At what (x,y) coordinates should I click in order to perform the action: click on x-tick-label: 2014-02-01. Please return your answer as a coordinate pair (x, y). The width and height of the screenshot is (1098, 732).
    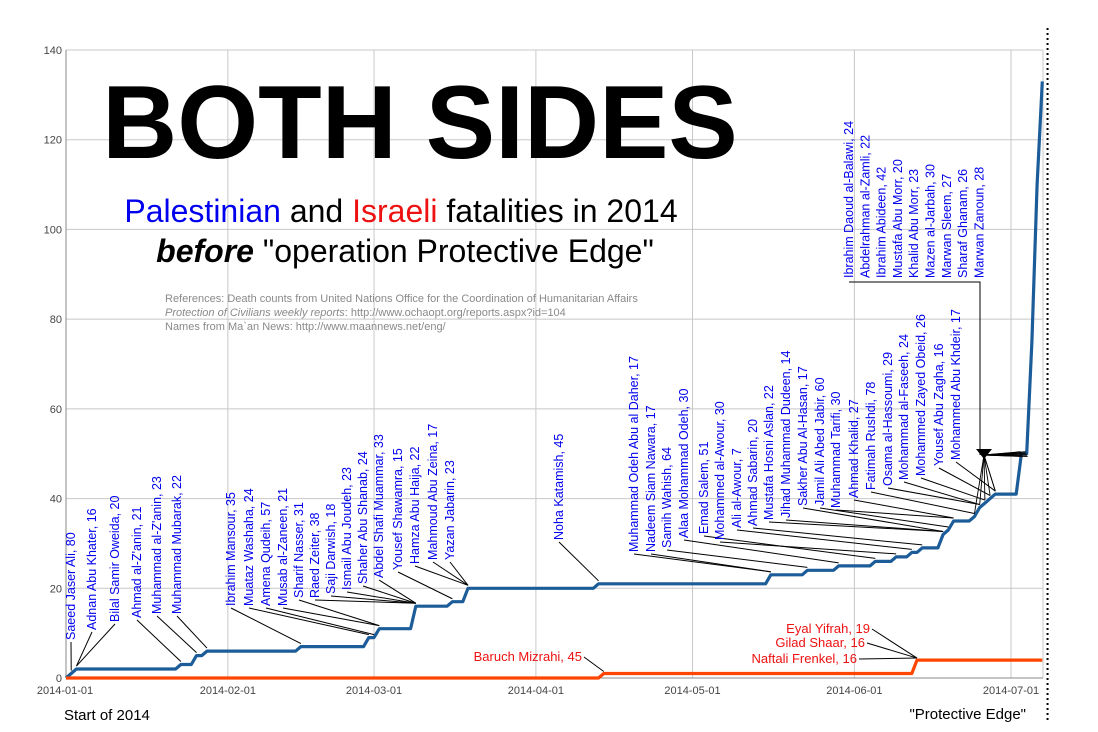
    Looking at the image, I should click on (228, 691).